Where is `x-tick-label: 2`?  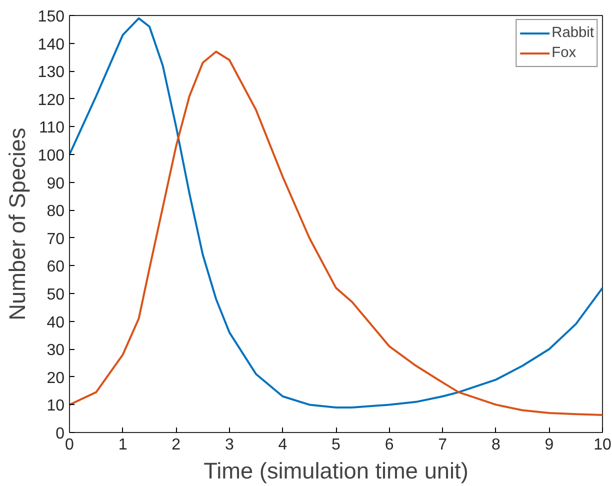
x-tick-label: 2 is located at coordinates (176, 445).